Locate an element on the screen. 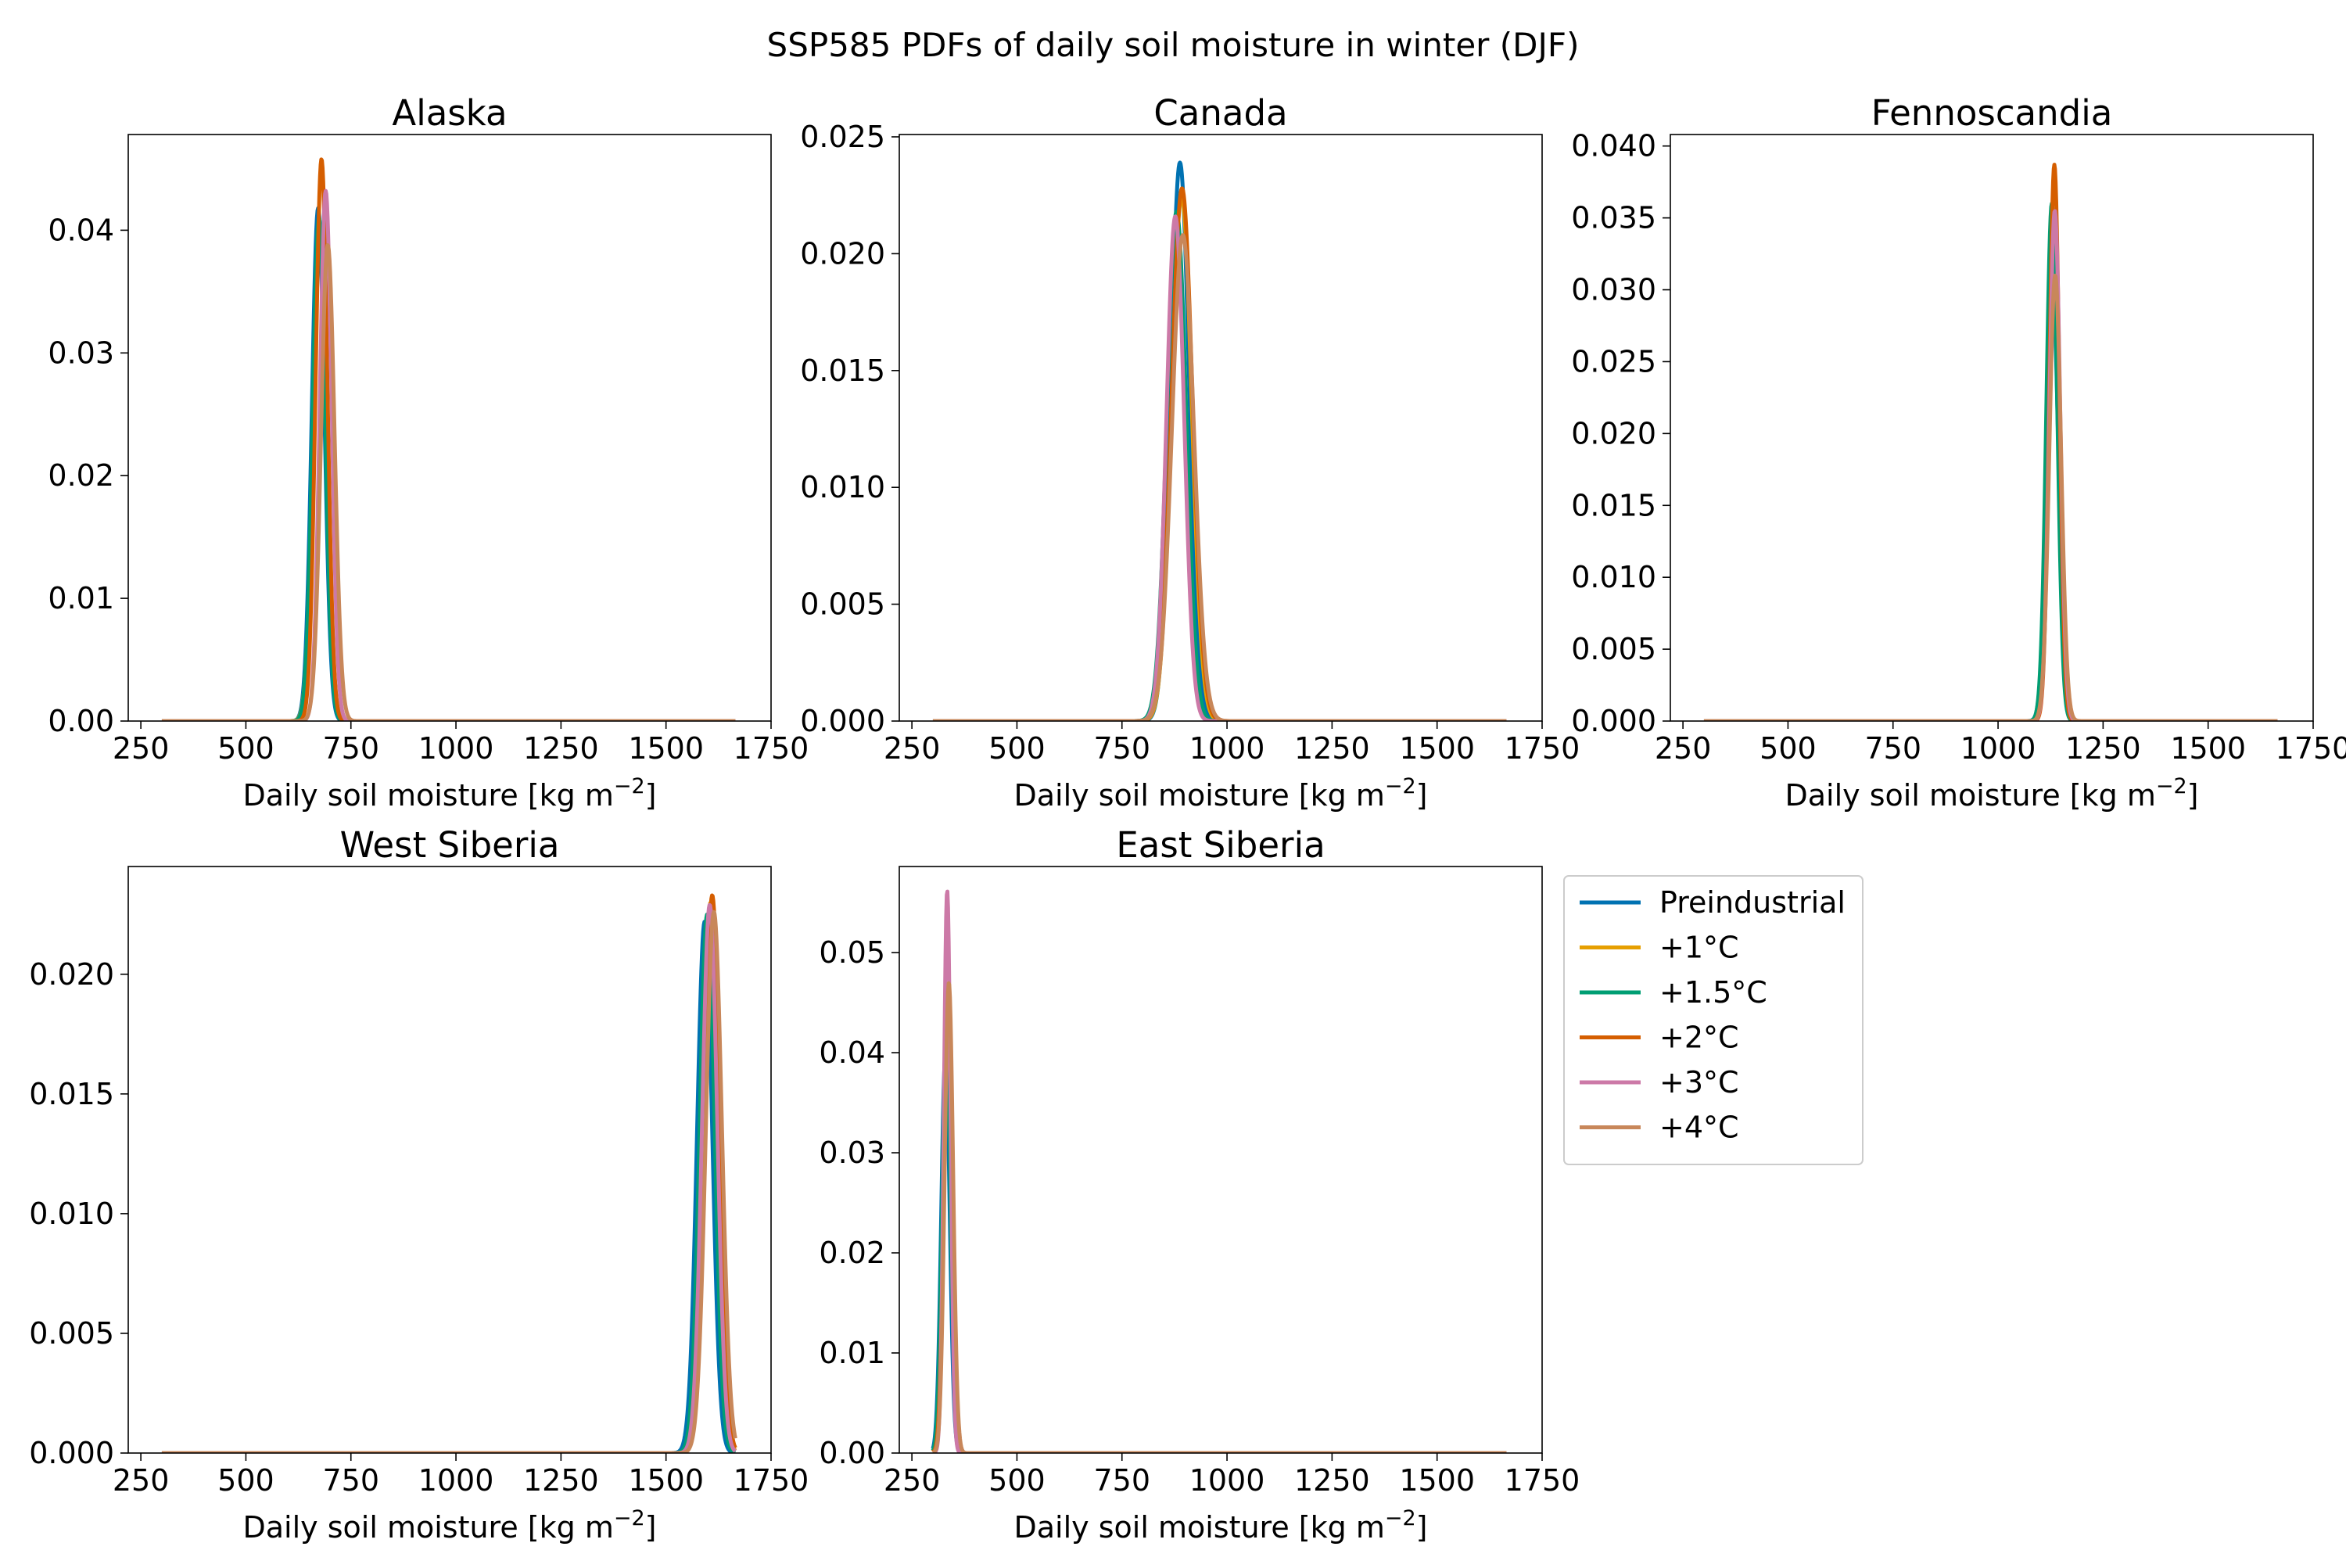  legend-label-plus-2c: +2°C is located at coordinates (1699, 1038).